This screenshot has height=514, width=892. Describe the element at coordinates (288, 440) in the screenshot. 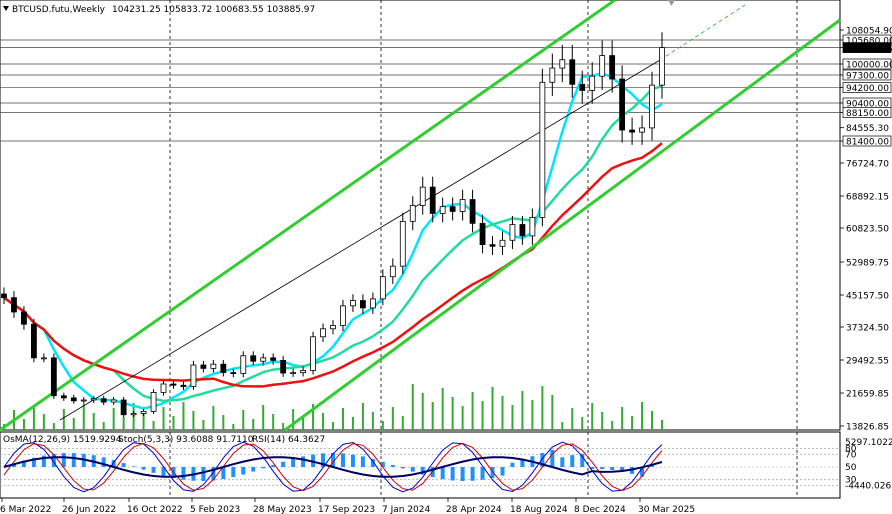

I see `rsi-label: RSI(14) 64.3627` at that location.